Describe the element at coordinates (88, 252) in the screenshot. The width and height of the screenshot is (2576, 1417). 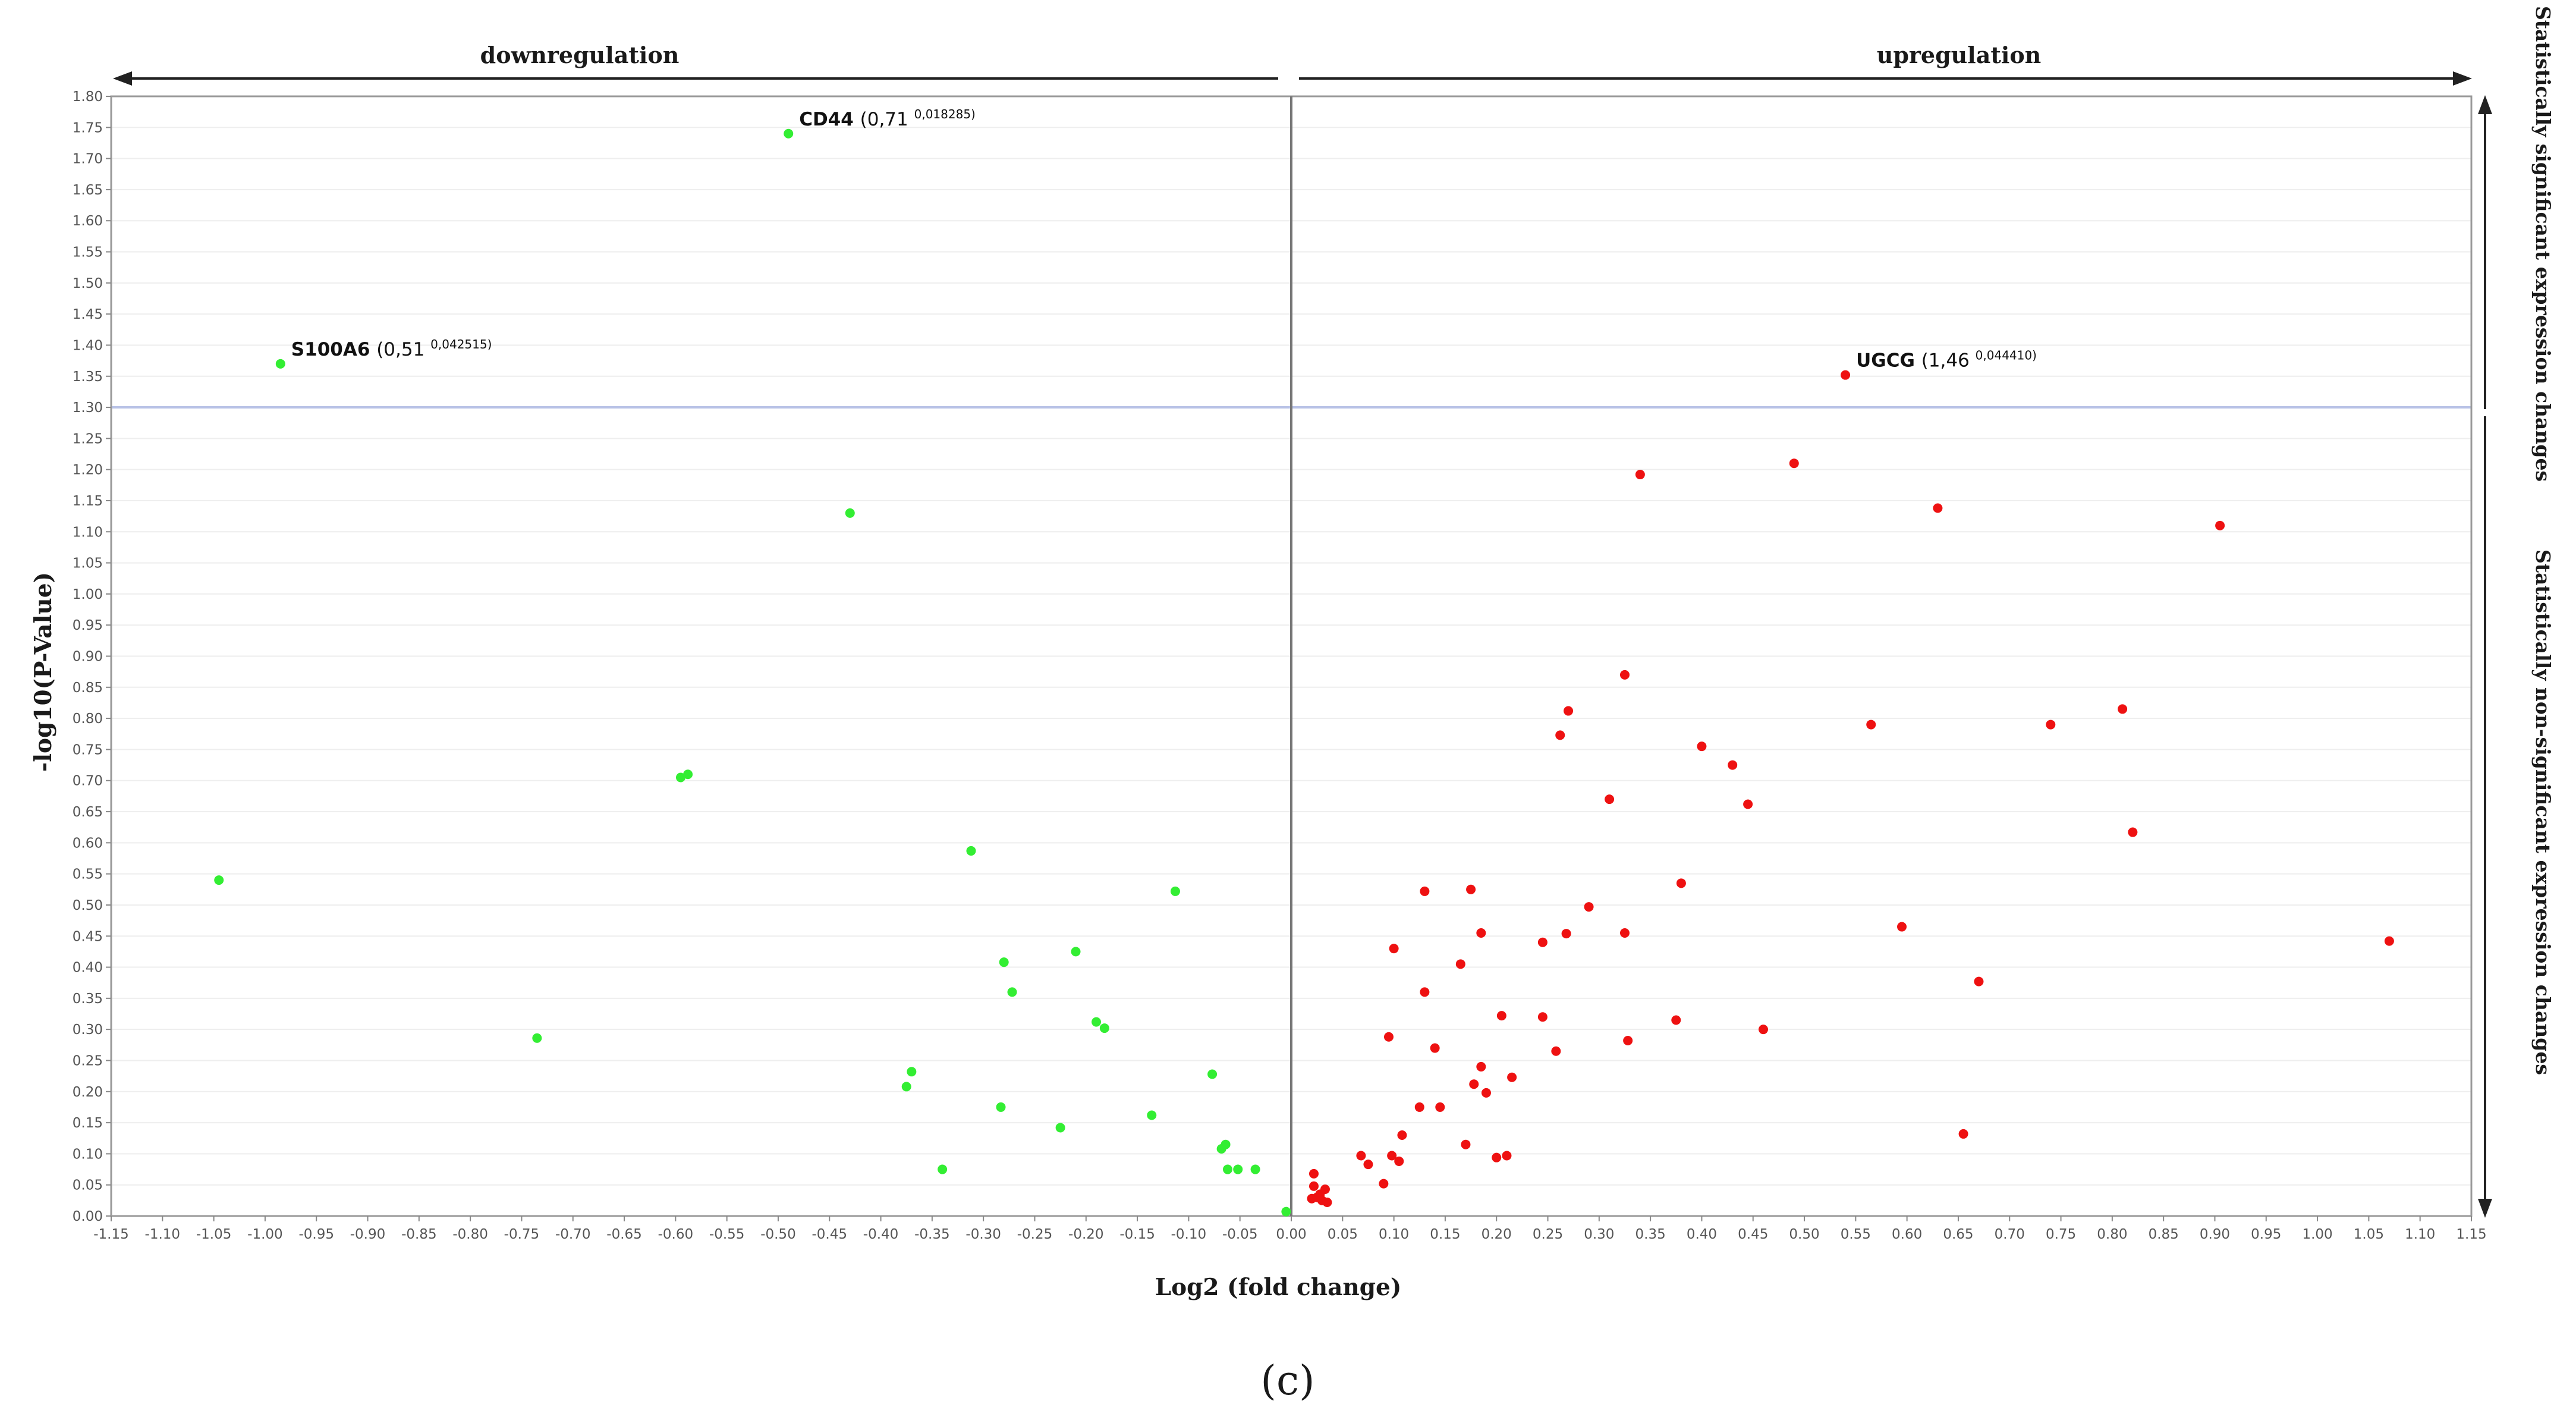
I see `y-tick-label: 1.55` at that location.